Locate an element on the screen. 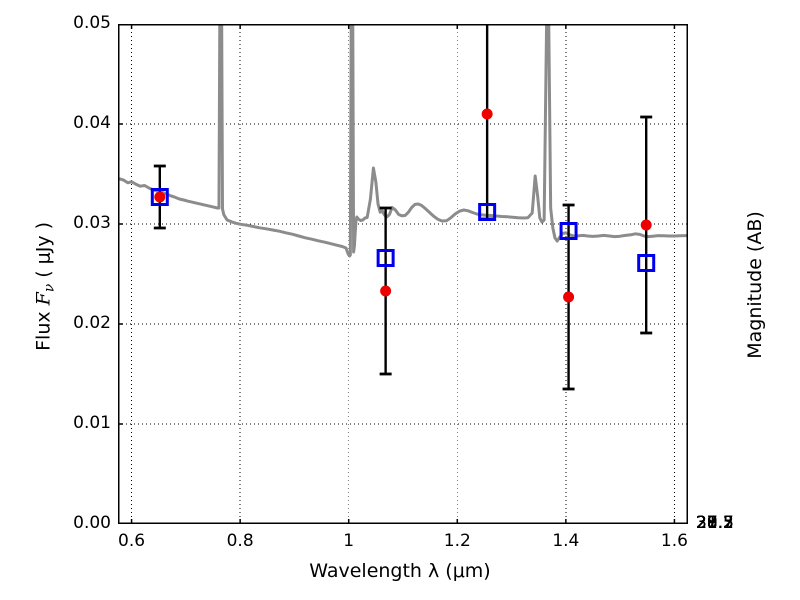 The height and width of the screenshot is (600, 800). x-tick-label: 1 is located at coordinates (349, 541).